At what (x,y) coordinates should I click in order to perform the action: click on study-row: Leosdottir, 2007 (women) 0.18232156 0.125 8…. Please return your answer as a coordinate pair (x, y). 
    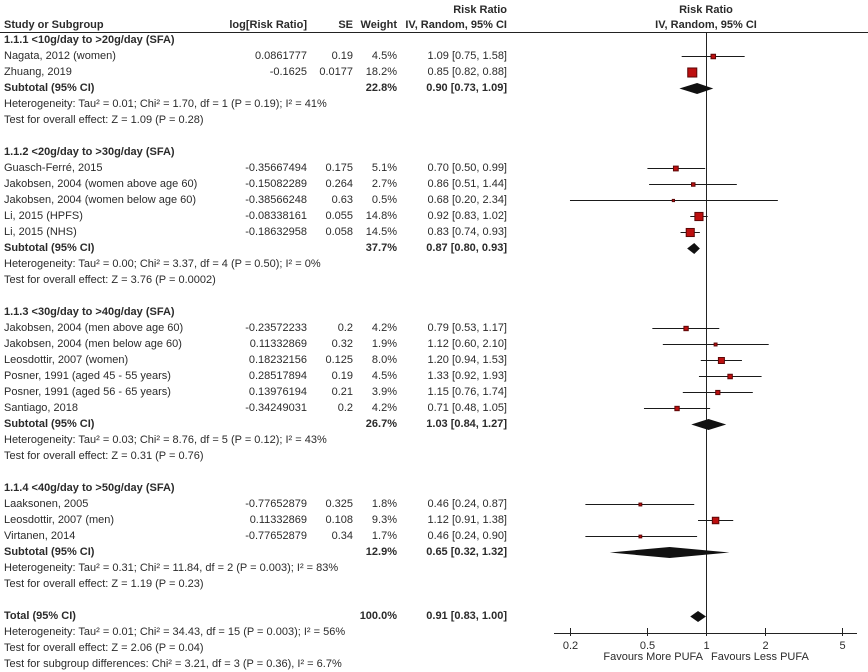
    Looking at the image, I should click on (280, 360).